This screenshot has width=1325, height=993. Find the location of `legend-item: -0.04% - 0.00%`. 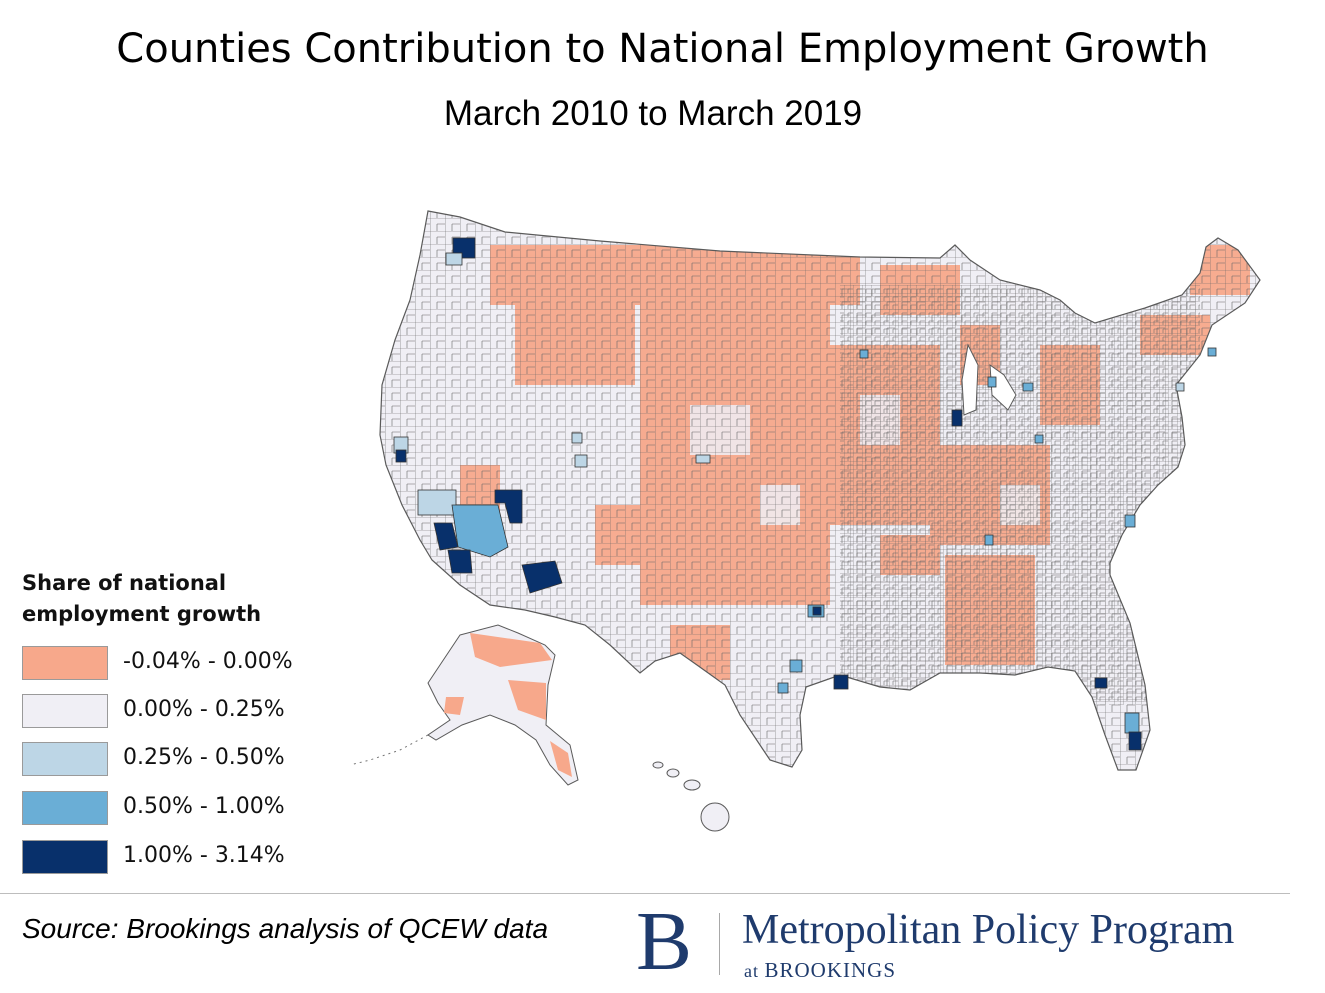

legend-item: -0.04% - 0.00% is located at coordinates (192, 663).